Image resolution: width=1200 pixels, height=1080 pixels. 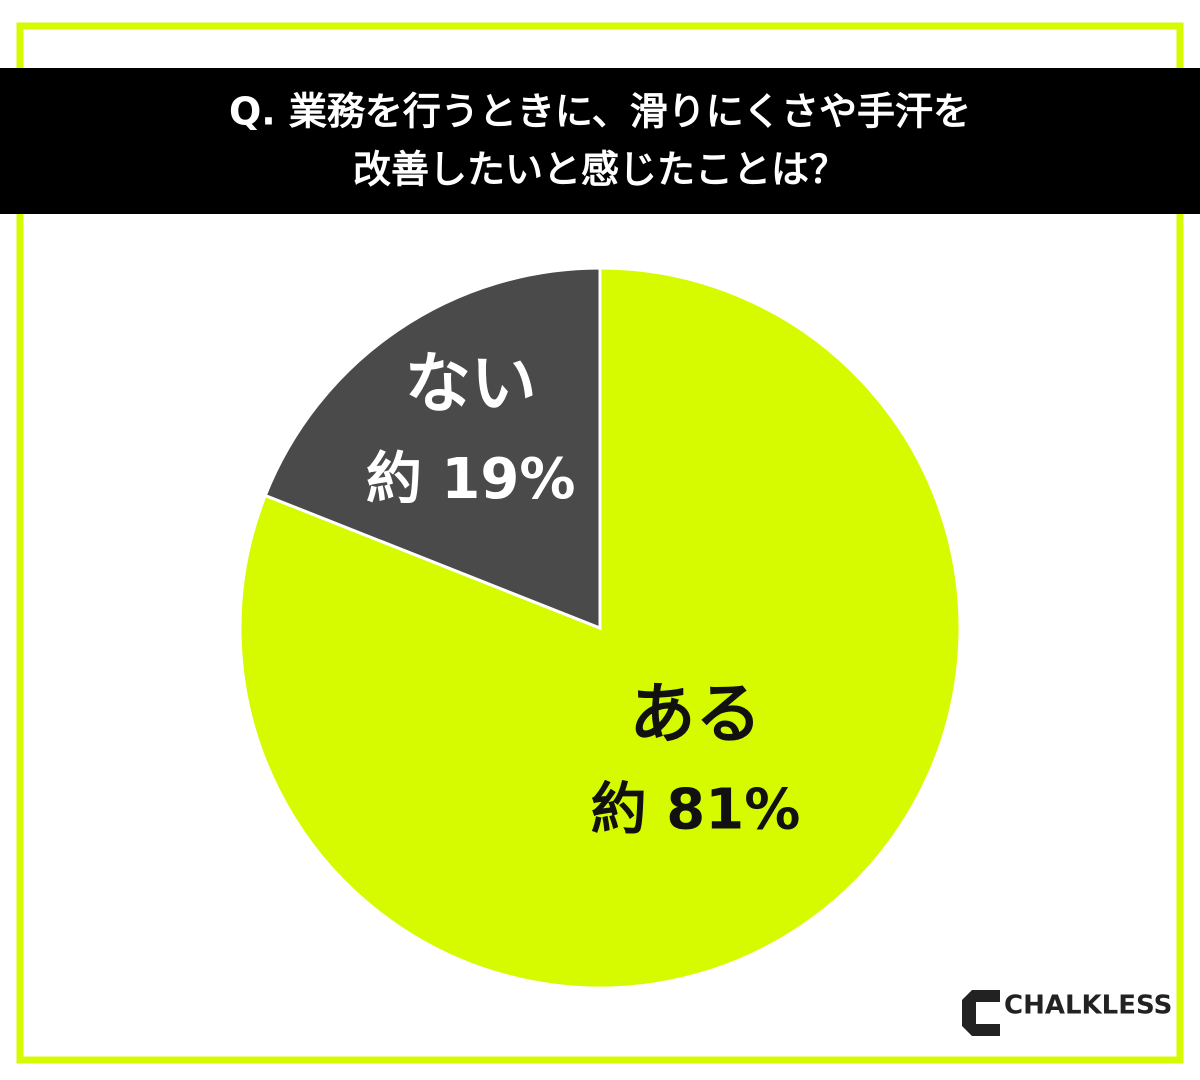 What do you see at coordinates (981, 1013) in the screenshot?
I see `logo-mark` at bounding box center [981, 1013].